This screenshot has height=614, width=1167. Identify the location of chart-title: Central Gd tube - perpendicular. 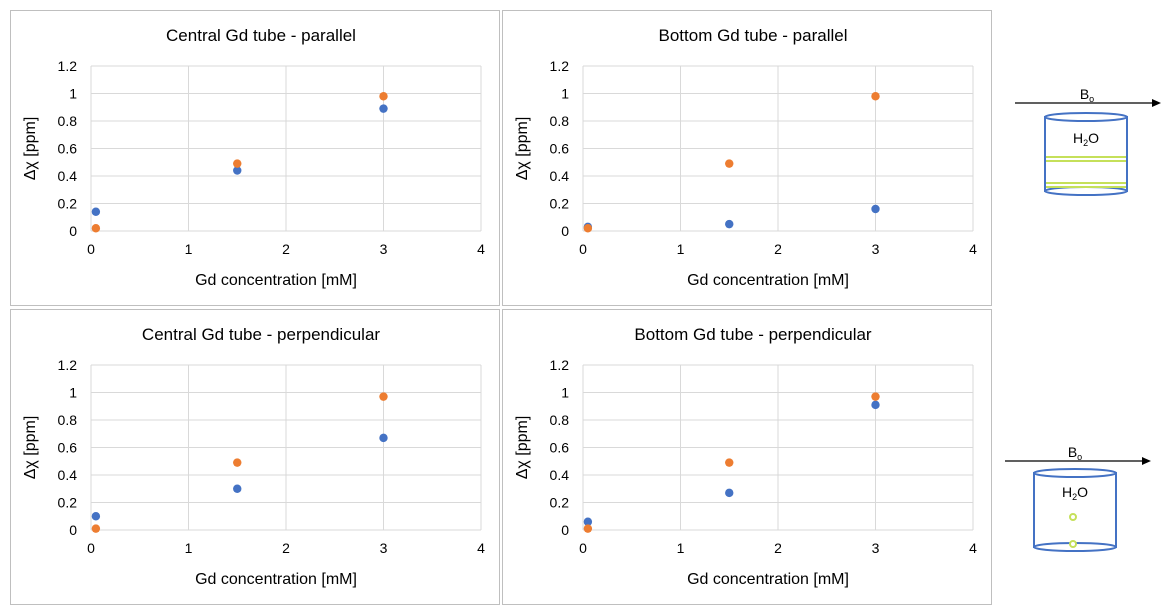
(261, 334).